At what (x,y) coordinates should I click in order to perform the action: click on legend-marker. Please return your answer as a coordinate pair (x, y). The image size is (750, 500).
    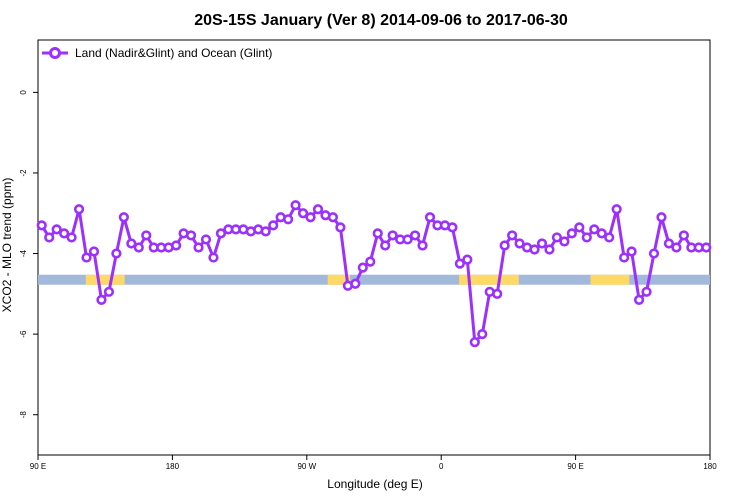
    Looking at the image, I should click on (55, 53).